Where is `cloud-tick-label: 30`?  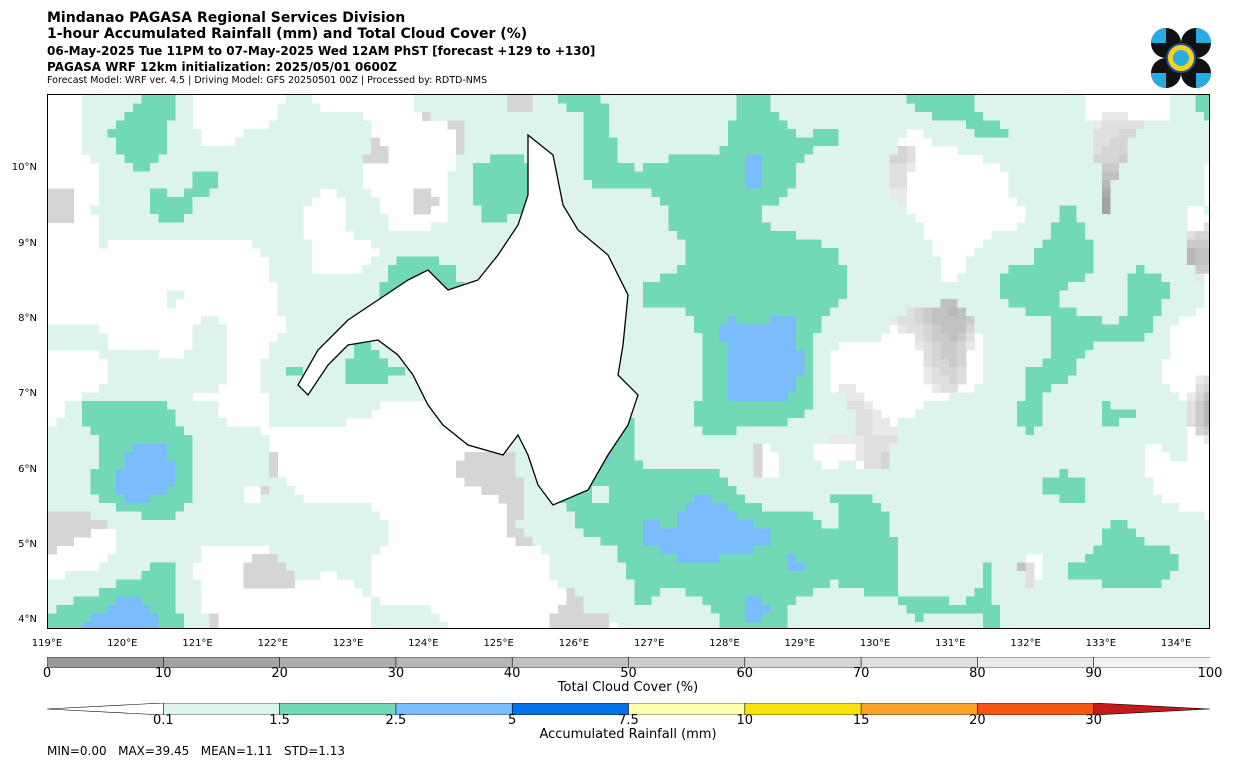
cloud-tick-label: 30 is located at coordinates (396, 673).